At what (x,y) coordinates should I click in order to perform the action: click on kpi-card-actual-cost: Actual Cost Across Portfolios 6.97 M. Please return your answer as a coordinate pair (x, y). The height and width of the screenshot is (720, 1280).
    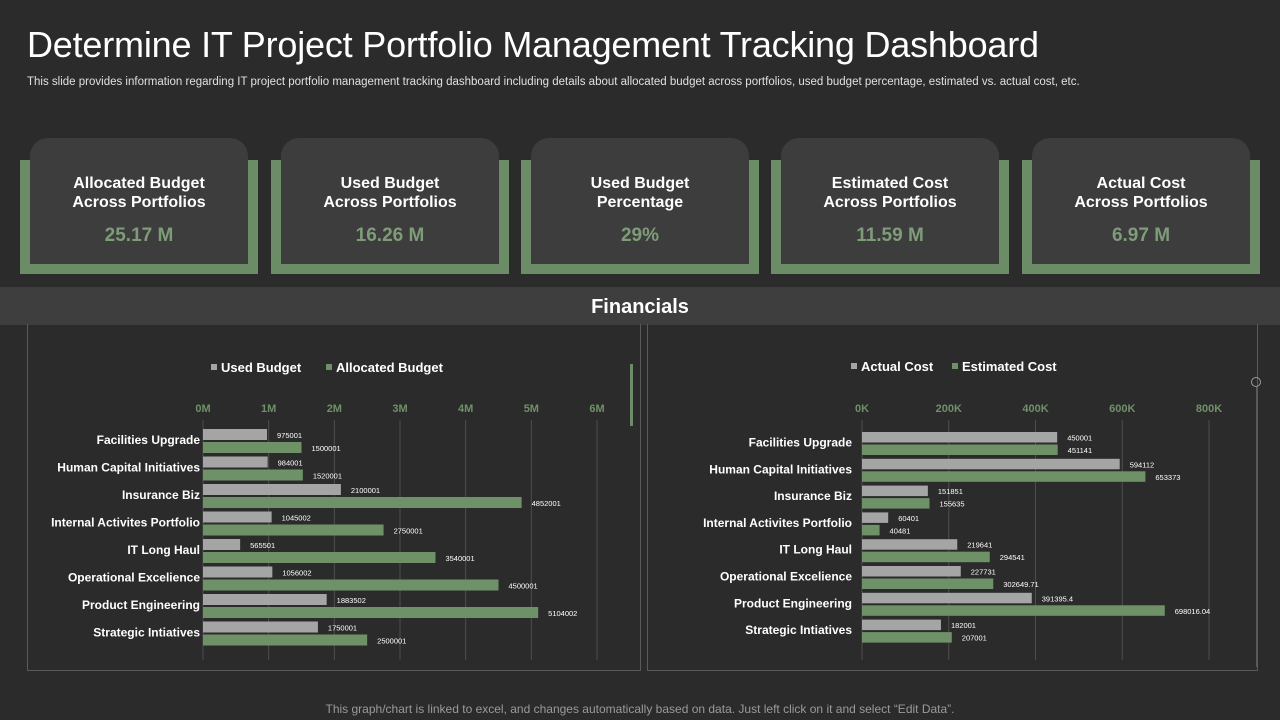
    Looking at the image, I should click on (1141, 206).